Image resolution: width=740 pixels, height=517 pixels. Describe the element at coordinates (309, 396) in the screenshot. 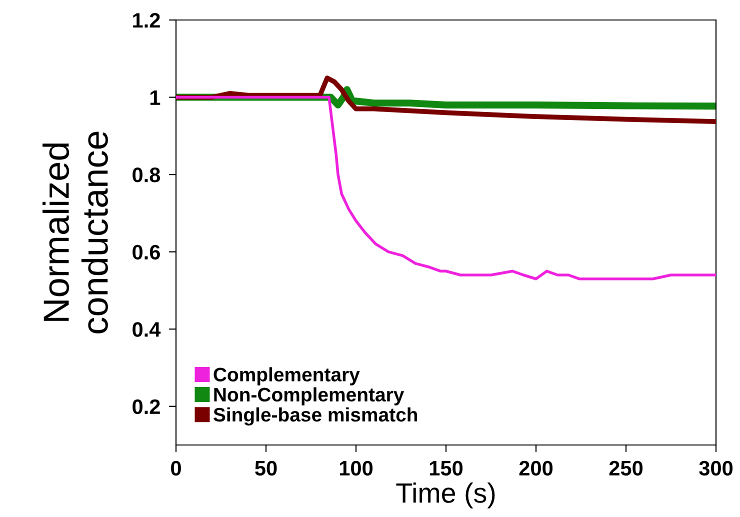

I see `legend-label: Non-Complementary` at that location.